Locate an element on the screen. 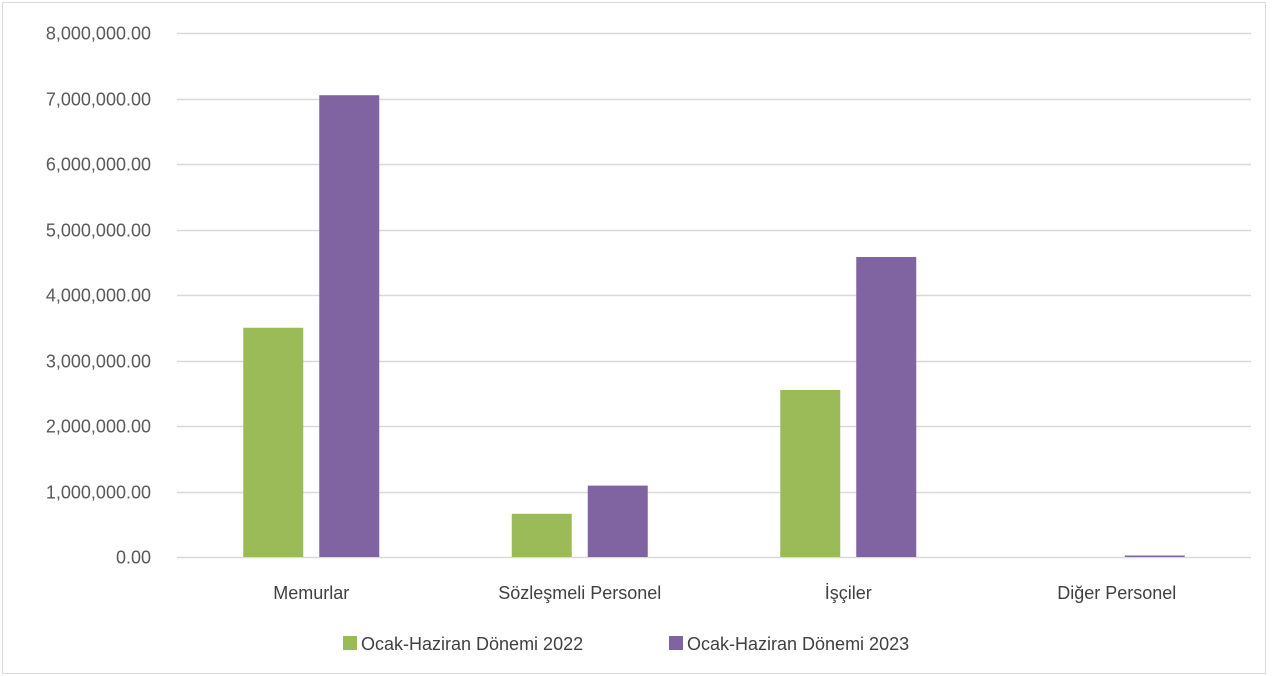 This screenshot has width=1284, height=676. y-tick-label: 3,000,000.00 is located at coordinates (98, 362).